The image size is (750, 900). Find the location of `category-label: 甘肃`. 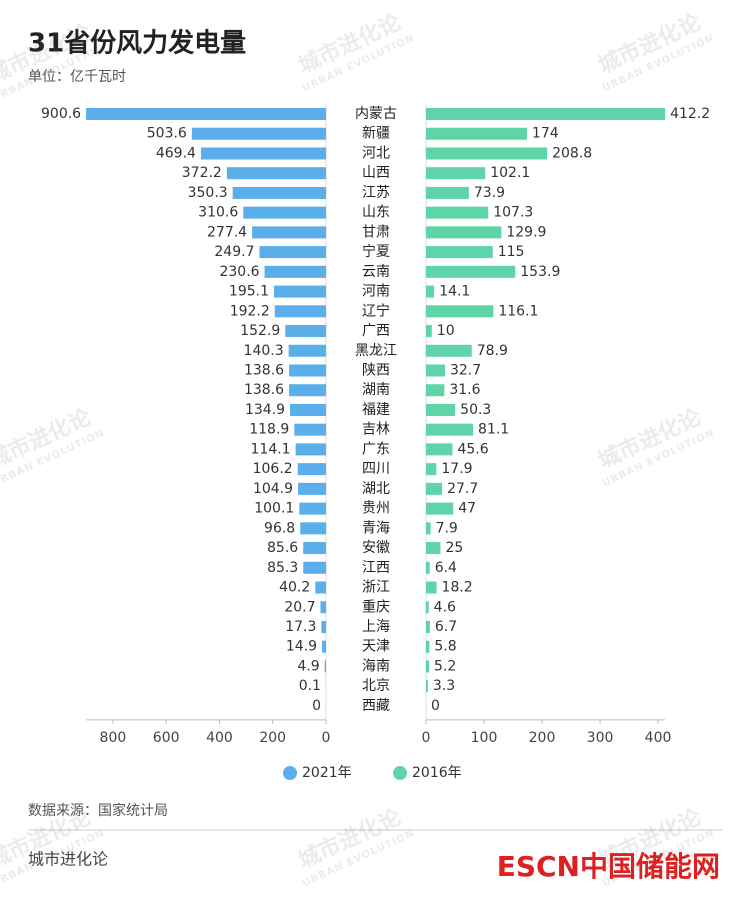

category-label: 甘肃 is located at coordinates (376, 232).